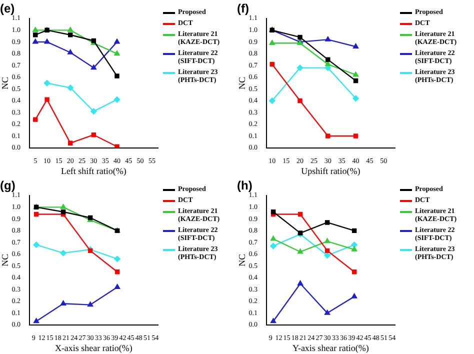 The image size is (474, 354). I want to click on x-axis-title: Left shift ratio(%), so click(93, 171).